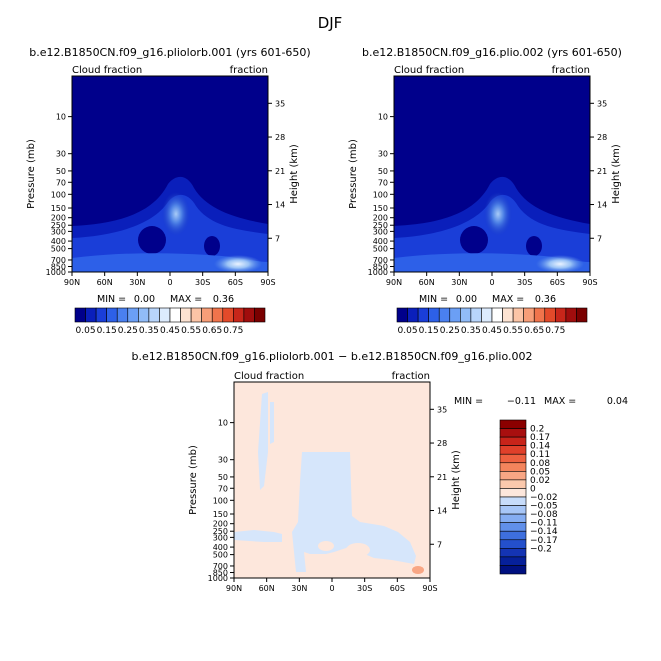 This screenshot has width=661, height=661. I want to click on panel-2-x-tick-label: 90N, so click(394, 282).